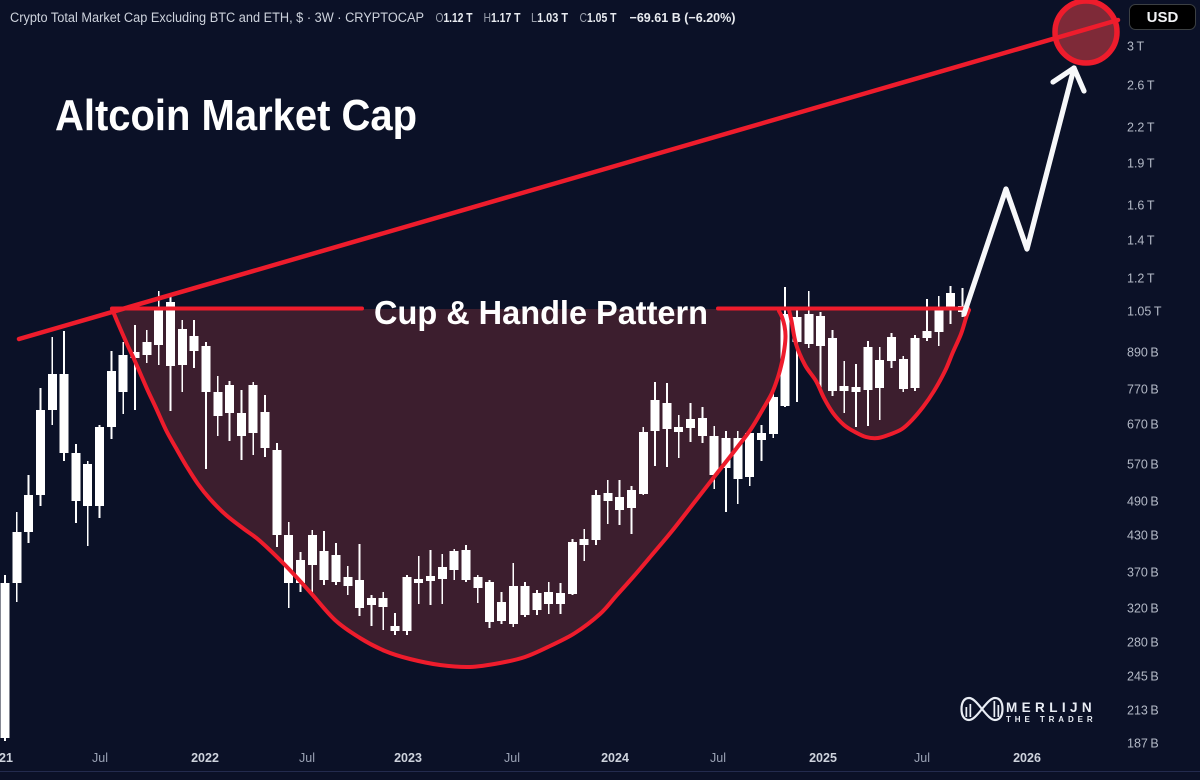  What do you see at coordinates (598, 17) in the screenshot?
I see `svg-text: C1.05 T` at bounding box center [598, 17].